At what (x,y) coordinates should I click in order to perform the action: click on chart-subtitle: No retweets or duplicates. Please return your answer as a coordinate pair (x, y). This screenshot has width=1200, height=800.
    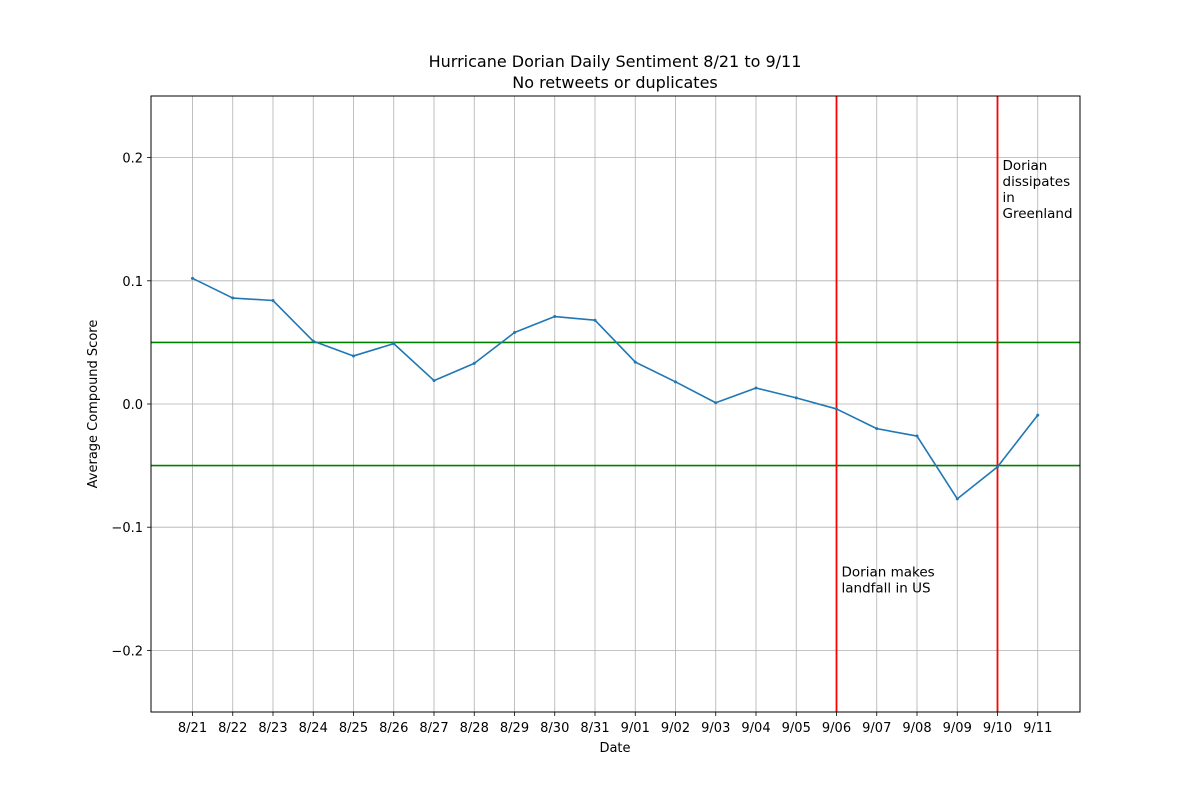
    Looking at the image, I should click on (615, 82).